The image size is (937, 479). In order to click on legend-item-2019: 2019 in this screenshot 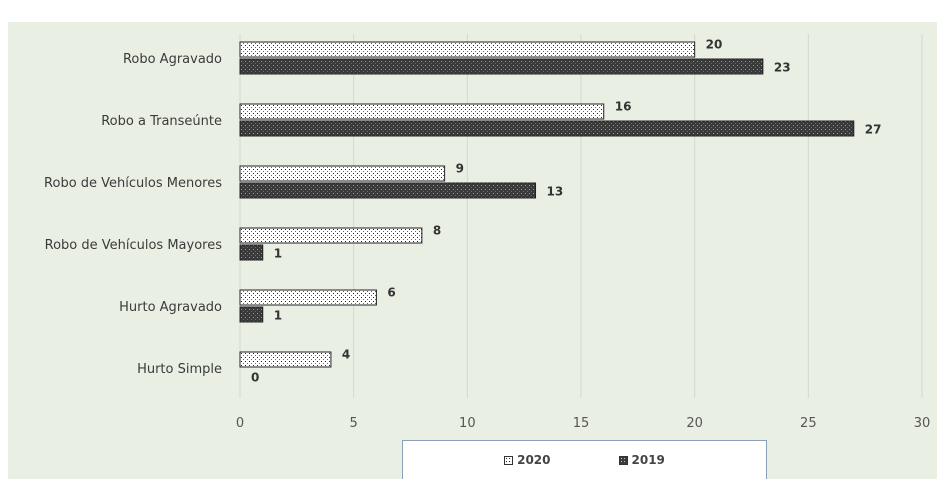, I will do `click(641, 460)`.